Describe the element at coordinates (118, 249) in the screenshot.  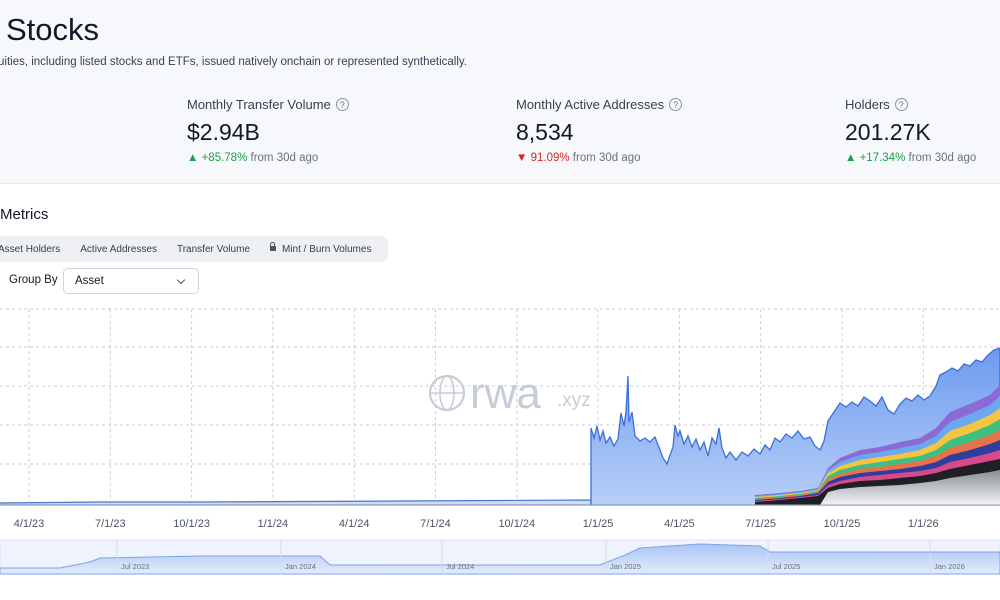
I see `tab-active-addresses: Active Addresses` at that location.